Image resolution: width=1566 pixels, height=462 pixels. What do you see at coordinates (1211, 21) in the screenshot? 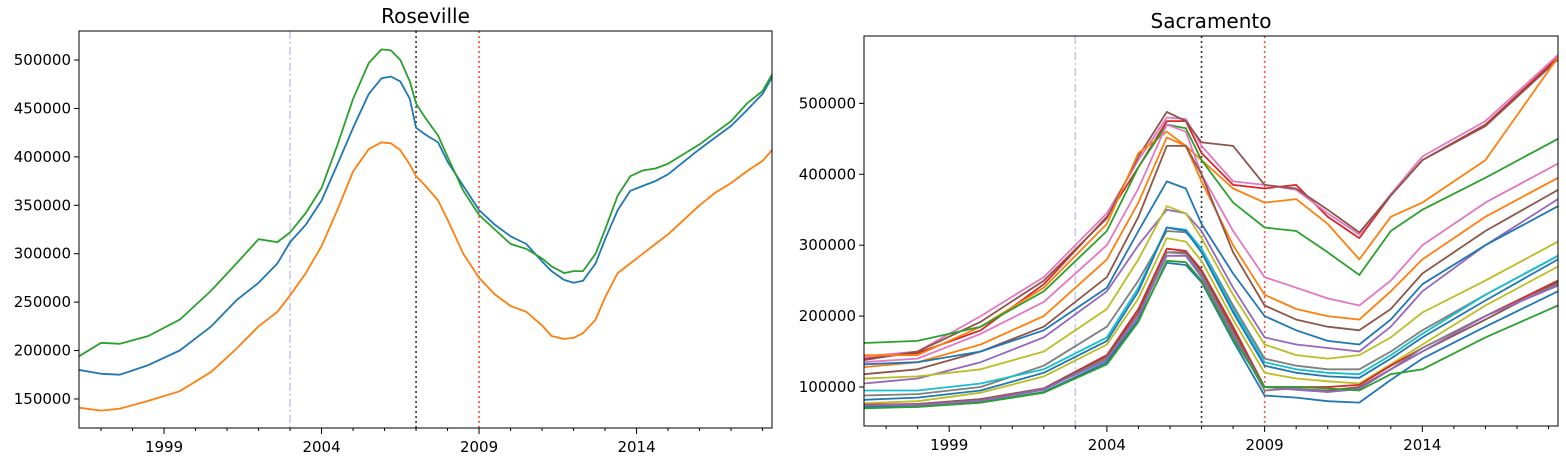
I see `chart-title: Sacramento` at bounding box center [1211, 21].